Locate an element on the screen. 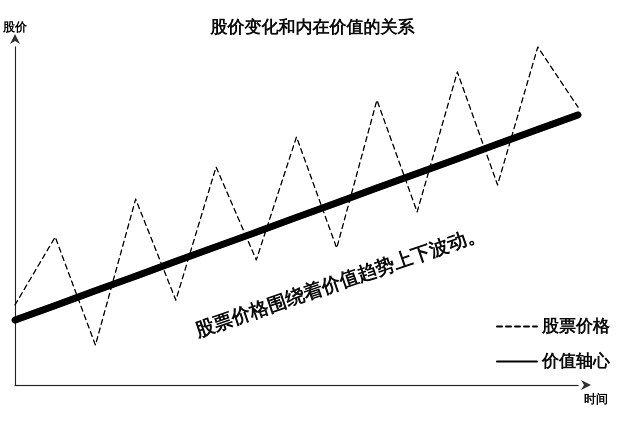  y-axis-title: 股价 is located at coordinates (15, 27).